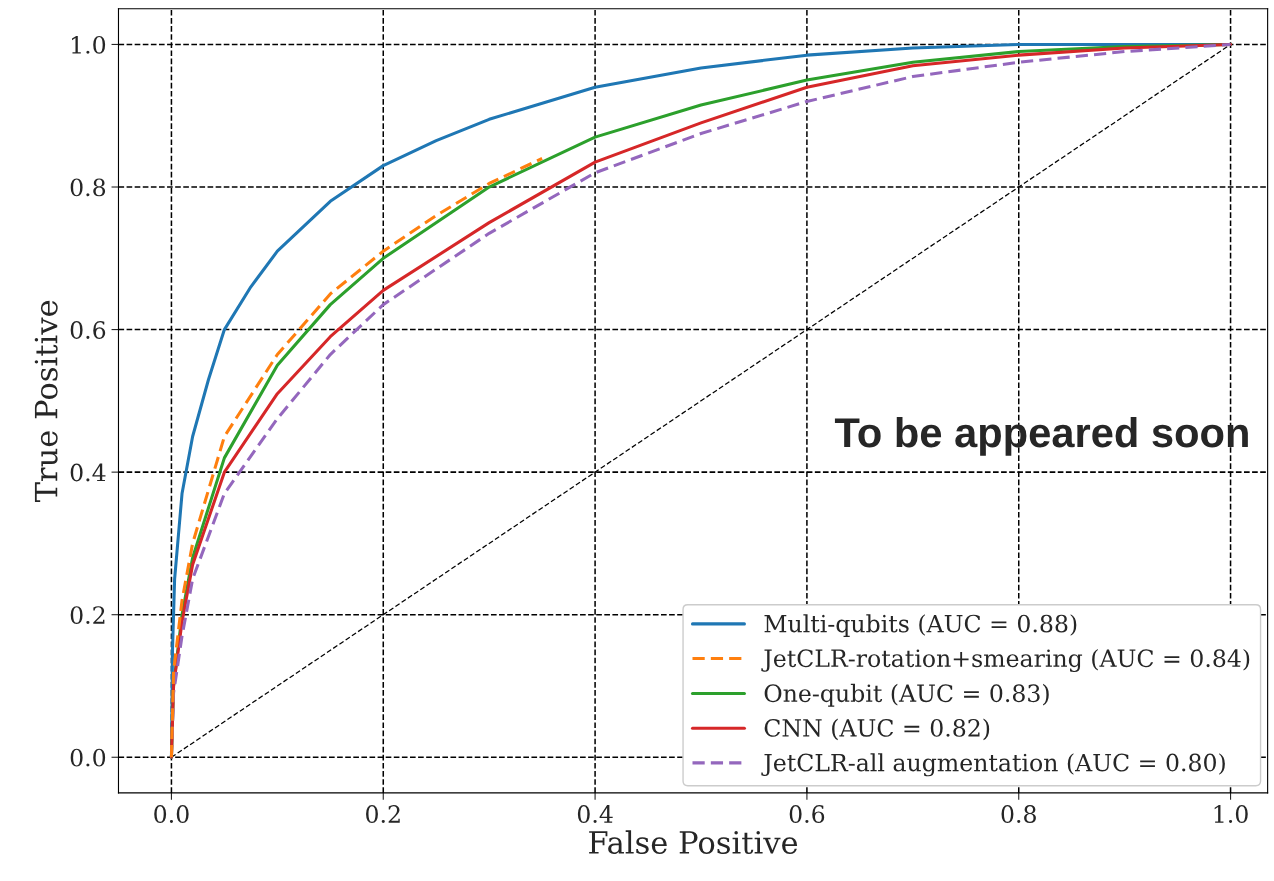 The width and height of the screenshot is (1274, 881). What do you see at coordinates (88, 472) in the screenshot?
I see `y-tick-label: 0.4` at bounding box center [88, 472].